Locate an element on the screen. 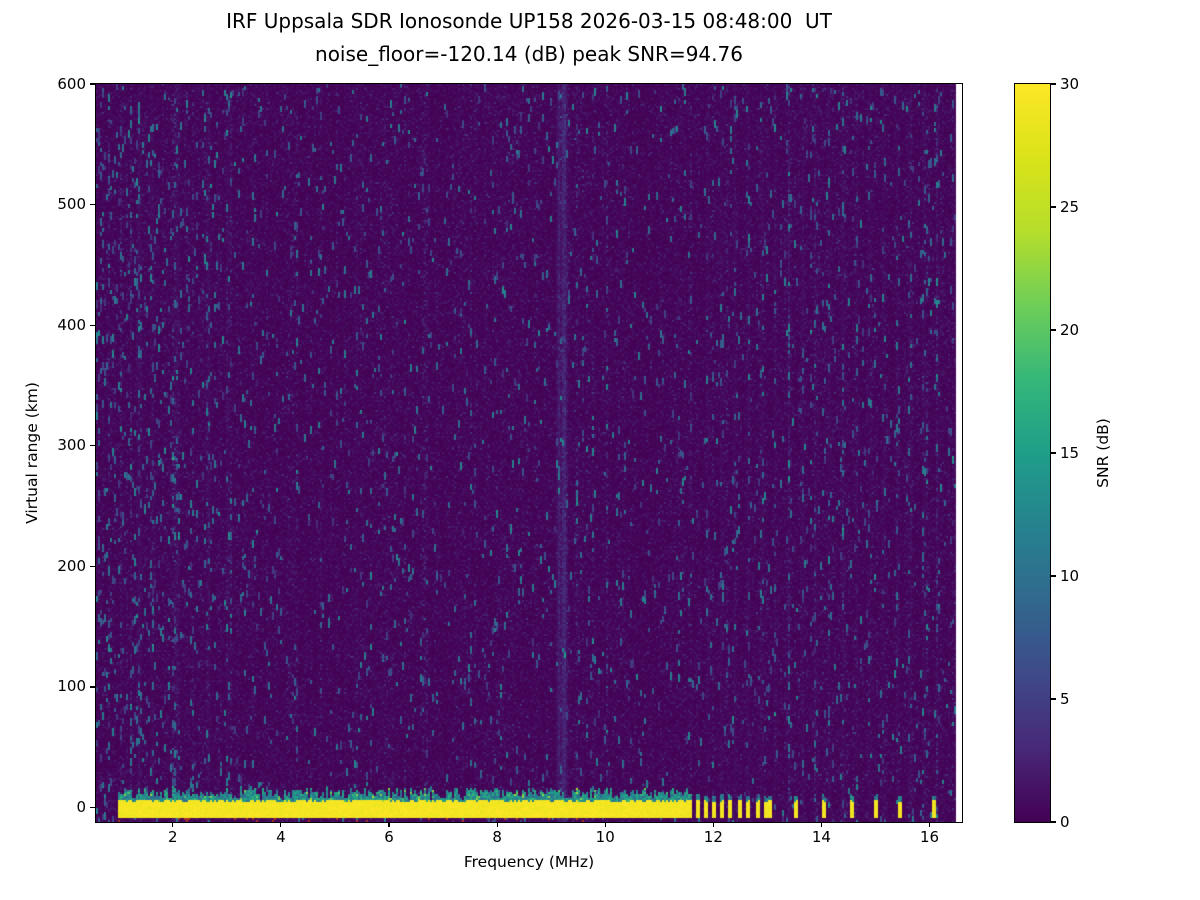  colorbar is located at coordinates (1032, 453).